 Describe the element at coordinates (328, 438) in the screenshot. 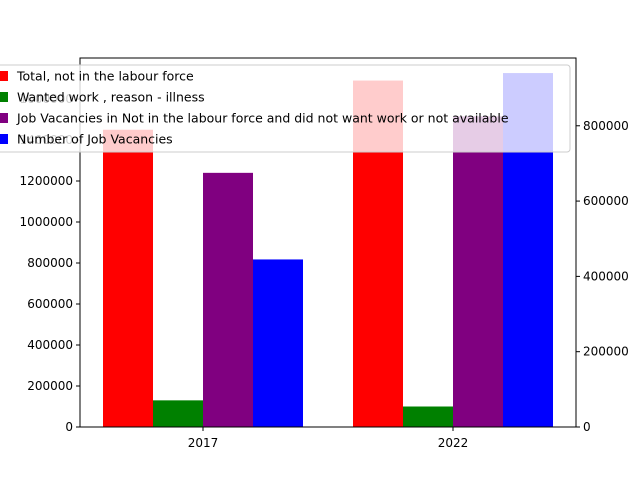

I see `x-axis: 2017 2022` at that location.